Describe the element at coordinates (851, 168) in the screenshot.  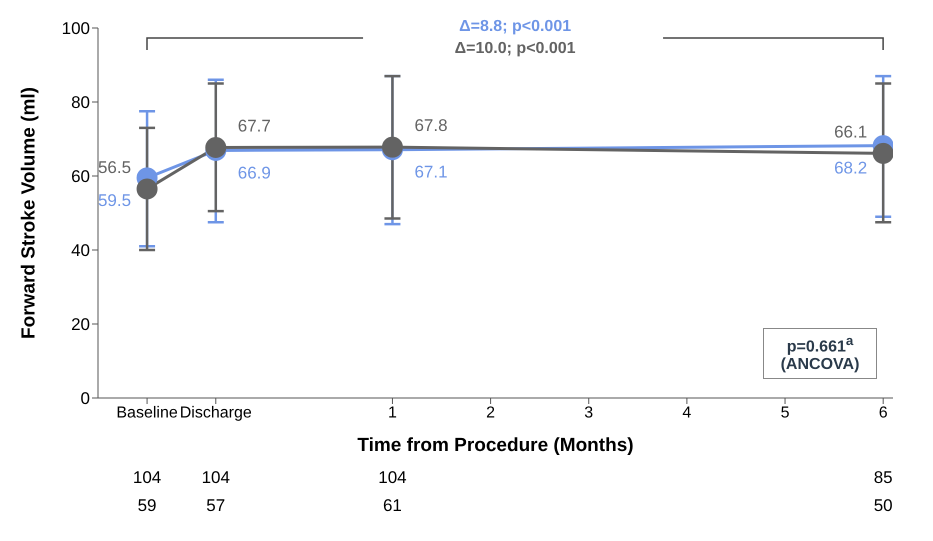
I see `data-label: 68.2` at that location.